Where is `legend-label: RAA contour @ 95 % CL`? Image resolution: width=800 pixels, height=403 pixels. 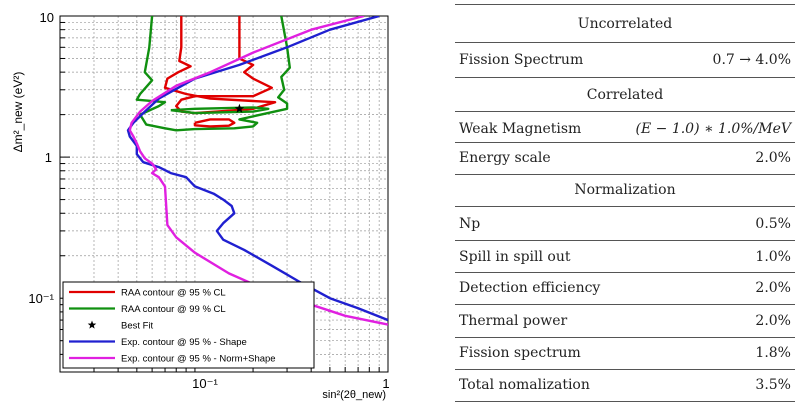
legend-label: RAA contour @ 95 % CL is located at coordinates (173, 293).